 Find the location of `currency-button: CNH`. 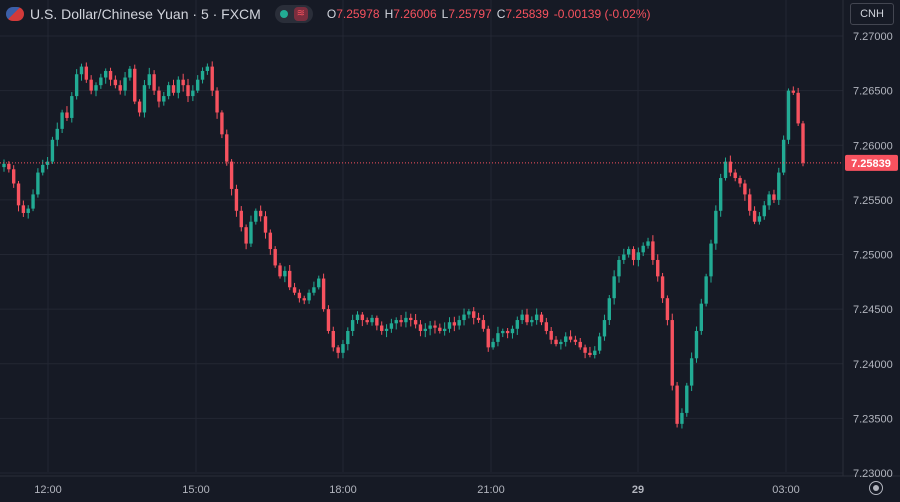

currency-button: CNH is located at coordinates (872, 14).